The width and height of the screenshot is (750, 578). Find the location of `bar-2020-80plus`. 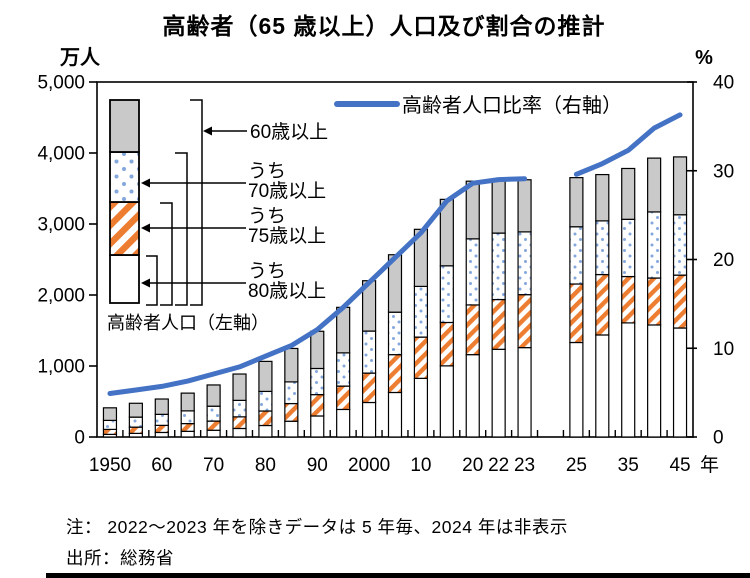

bar-2020-80plus is located at coordinates (472, 396).